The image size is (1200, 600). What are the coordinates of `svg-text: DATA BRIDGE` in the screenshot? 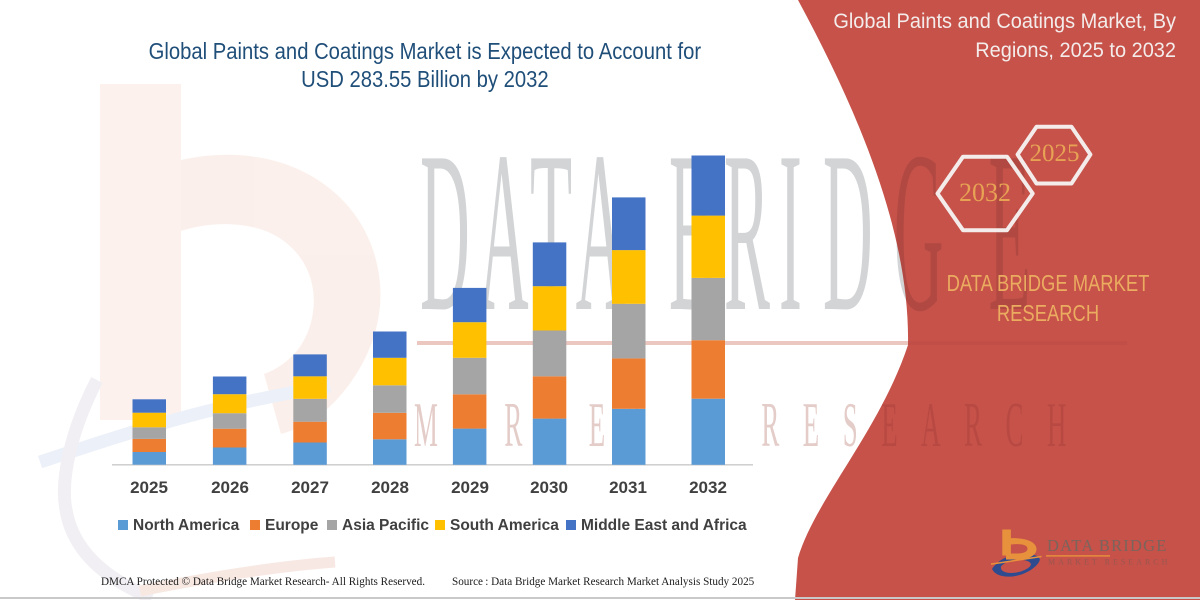 It's located at (1107, 545).